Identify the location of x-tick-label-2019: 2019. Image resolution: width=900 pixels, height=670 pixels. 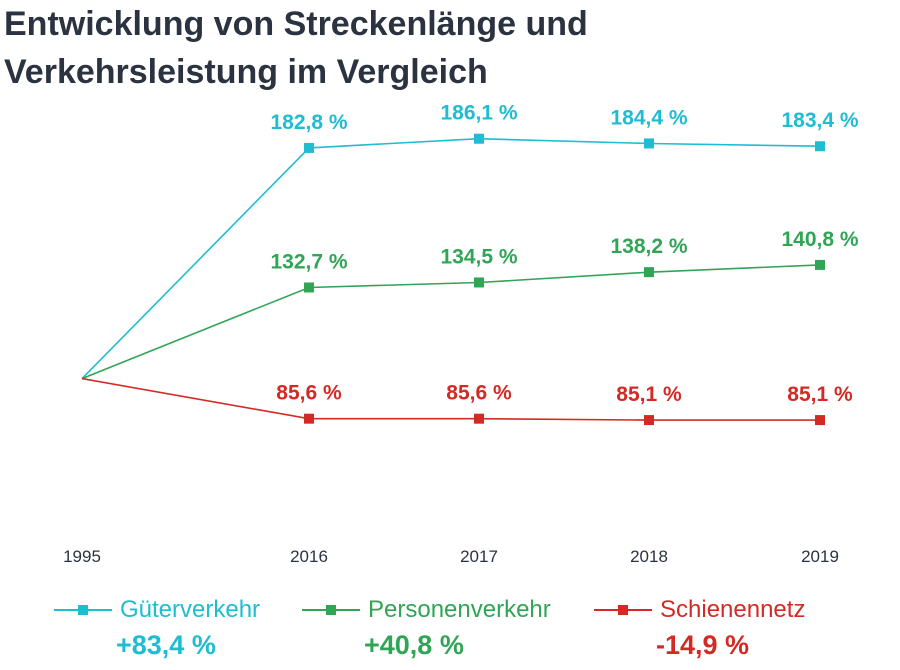
(820, 556).